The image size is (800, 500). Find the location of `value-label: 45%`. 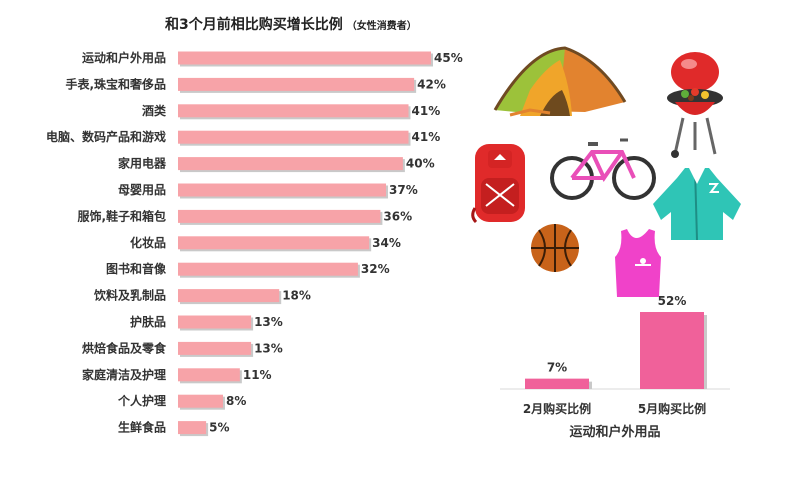

value-label: 45% is located at coordinates (448, 58).